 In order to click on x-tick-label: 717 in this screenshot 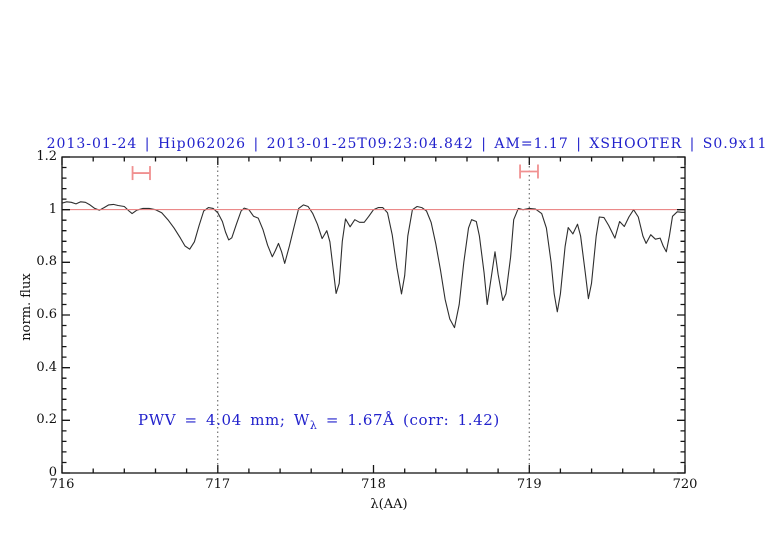, I will do `click(218, 484)`.